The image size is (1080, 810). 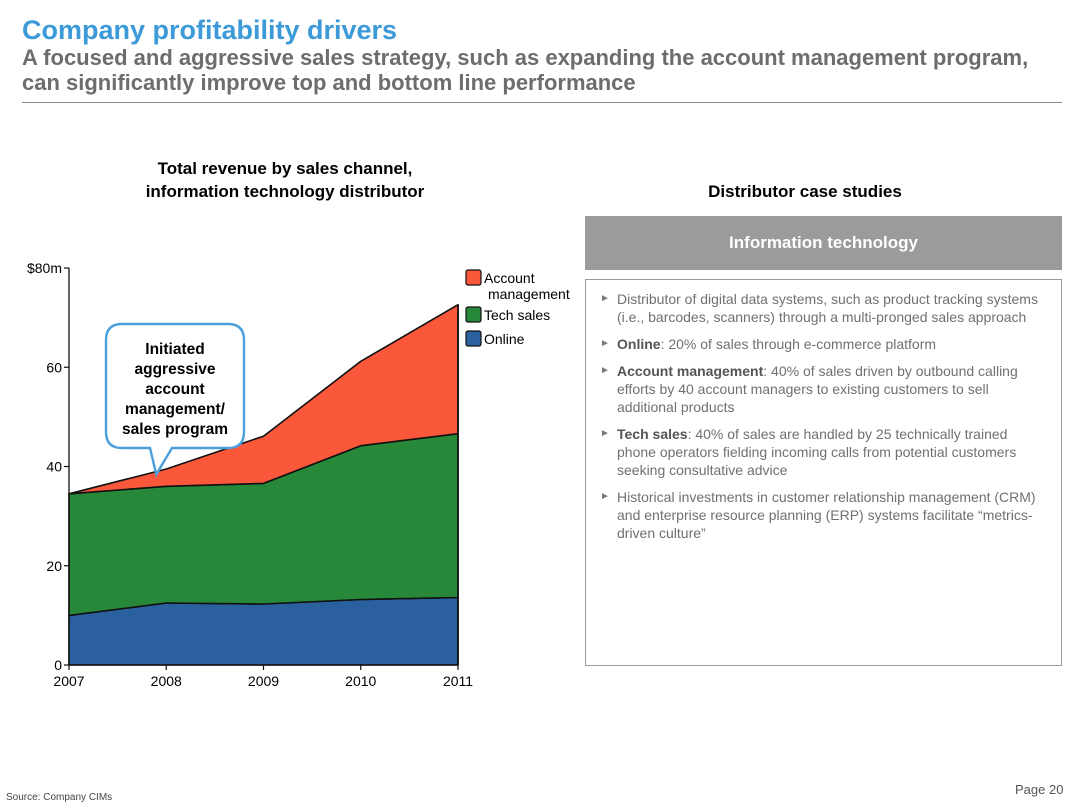 I want to click on source-note: Source: Company CIMs, so click(x=59, y=797).